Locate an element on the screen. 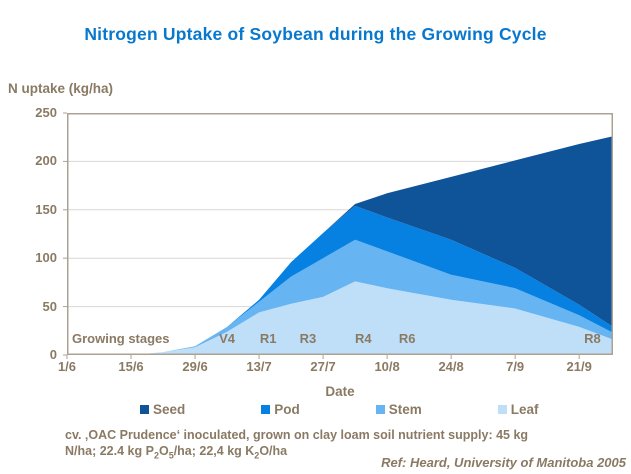 The width and height of the screenshot is (631, 474). y-tick-label-150: 150 is located at coordinates (46, 209).